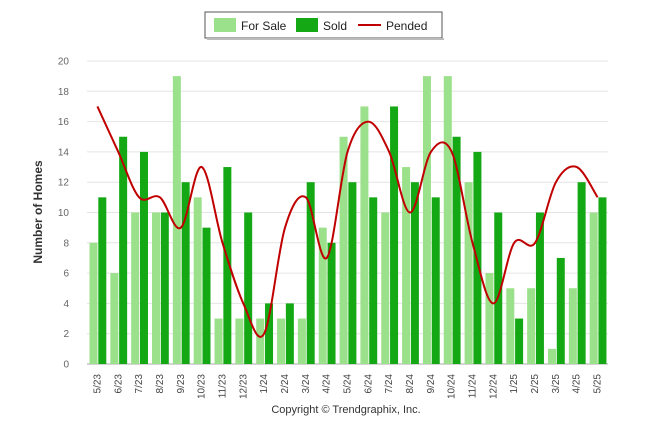  I want to click on x-tick-label: 6/23, so click(118, 384).